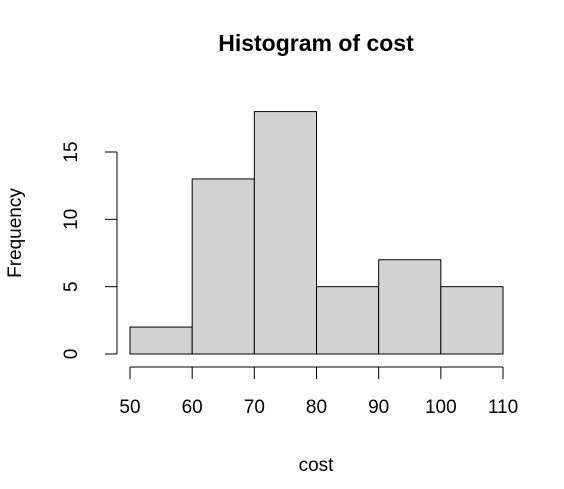  I want to click on x-tick-label: 50, so click(129, 407).